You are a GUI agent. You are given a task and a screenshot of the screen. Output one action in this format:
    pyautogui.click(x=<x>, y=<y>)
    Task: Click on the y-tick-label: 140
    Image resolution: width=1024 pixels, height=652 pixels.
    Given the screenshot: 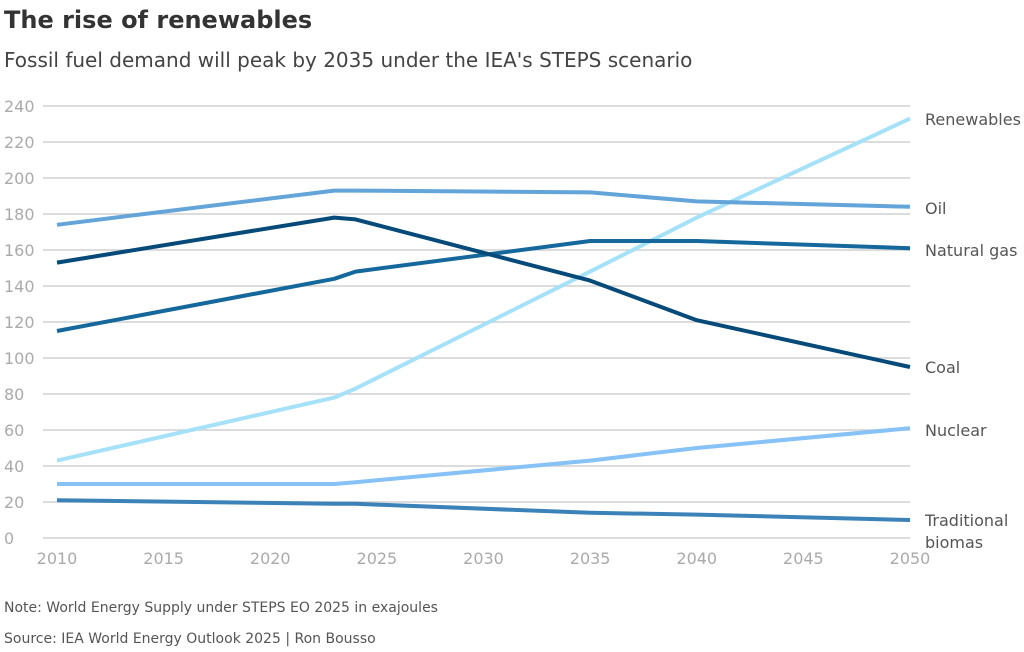 What is the action you would take?
    pyautogui.click(x=19, y=286)
    